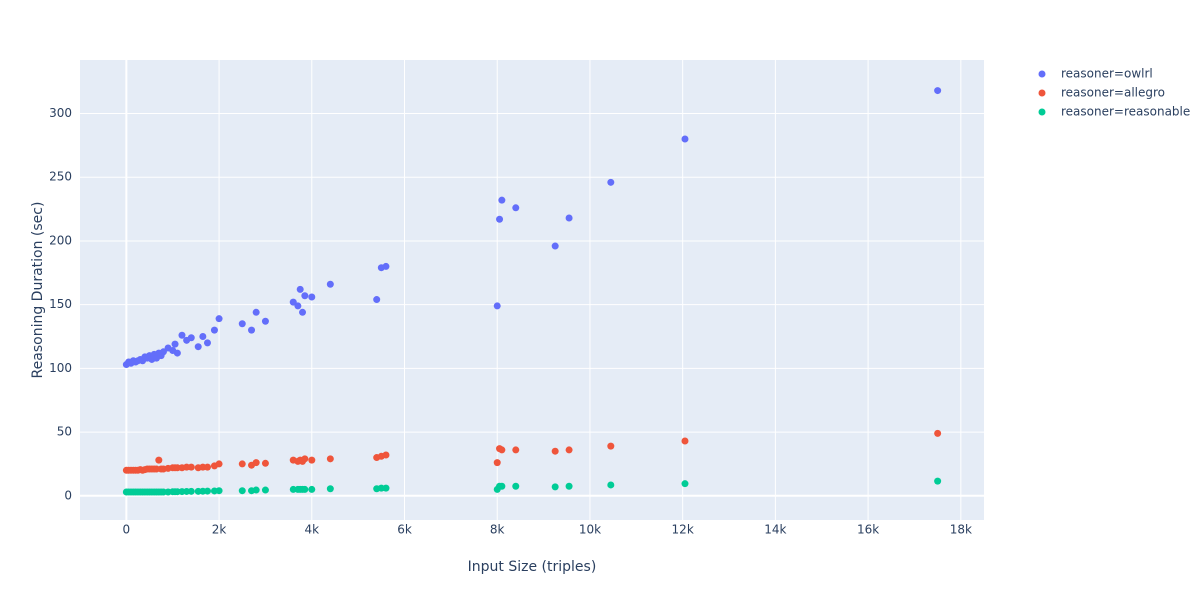  What do you see at coordinates (590, 530) in the screenshot?
I see `x-tick-label: 10k` at bounding box center [590, 530].